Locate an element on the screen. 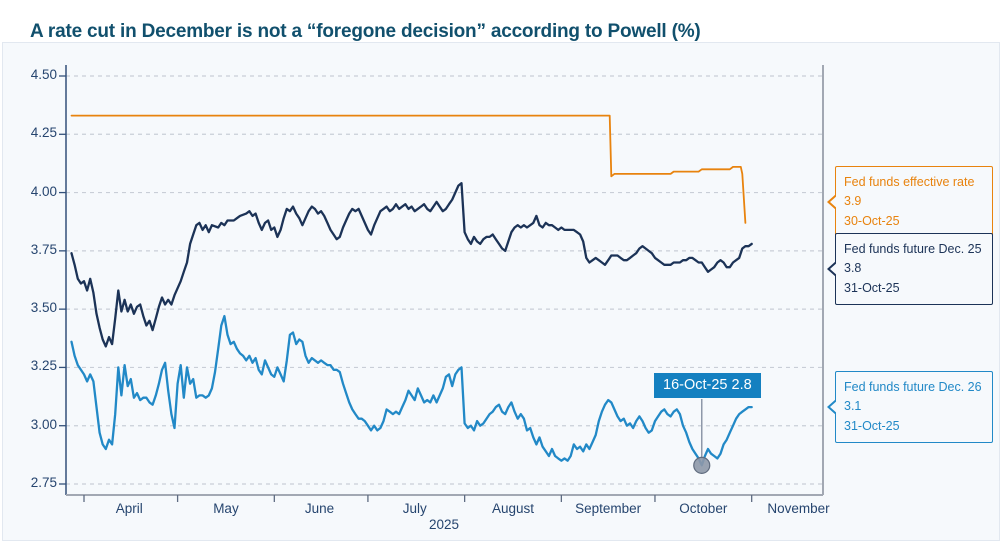  y-axis-tick-label: 4.25 is located at coordinates (43, 133).